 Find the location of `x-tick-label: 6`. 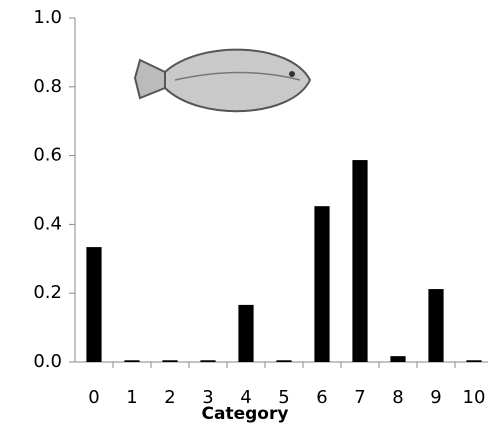

x-tick-label: 6 is located at coordinates (321, 397).